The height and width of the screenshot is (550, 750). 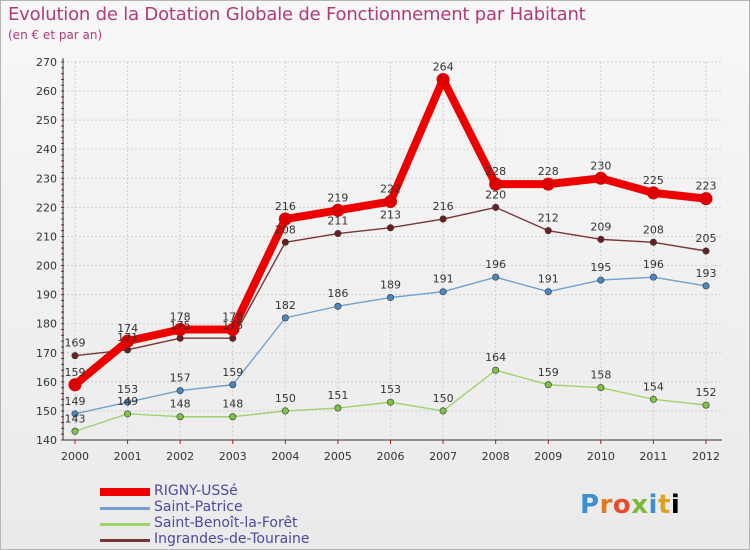 What do you see at coordinates (548, 456) in the screenshot?
I see `x-tick-label: 2009` at bounding box center [548, 456].